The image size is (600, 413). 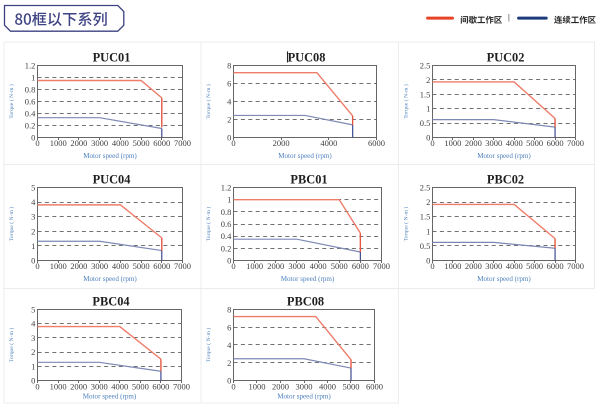 What do you see at coordinates (505, 180) in the screenshot?
I see `svg-text: PBC02` at bounding box center [505, 180].